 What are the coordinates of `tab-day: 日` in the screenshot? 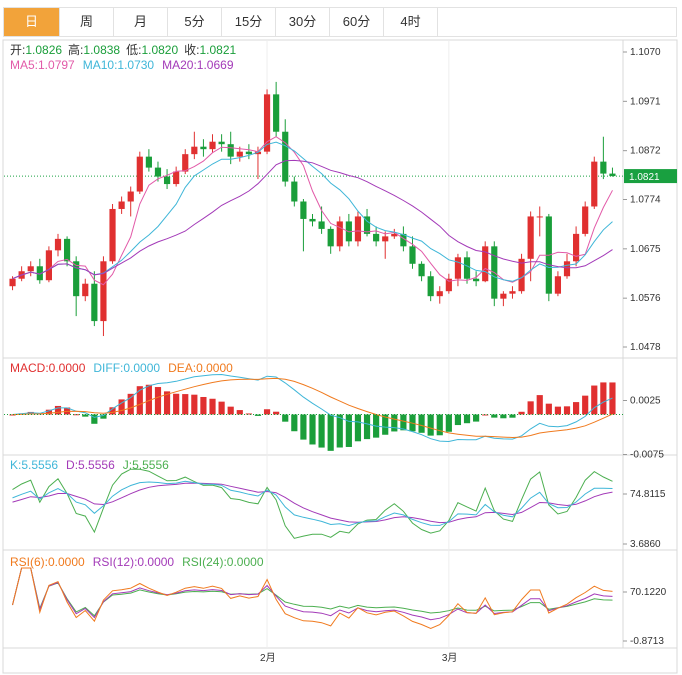 It's located at (32, 22).